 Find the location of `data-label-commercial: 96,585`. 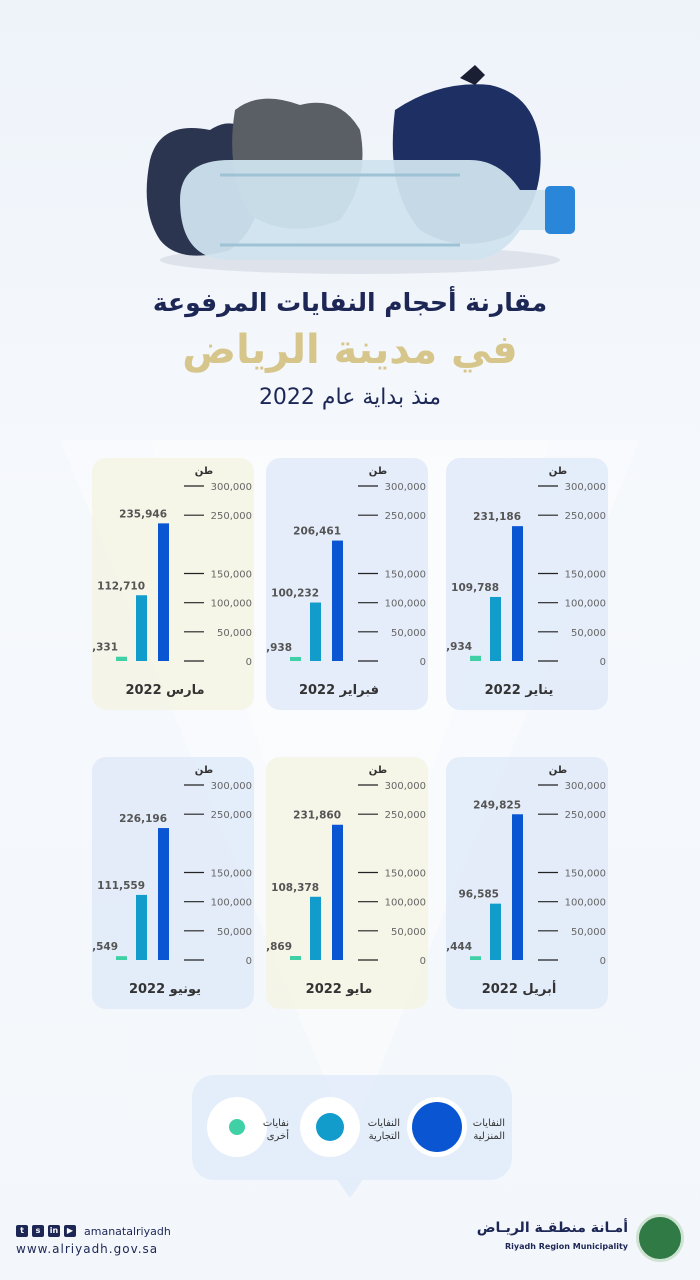

data-label-commercial: 96,585 is located at coordinates (478, 895).